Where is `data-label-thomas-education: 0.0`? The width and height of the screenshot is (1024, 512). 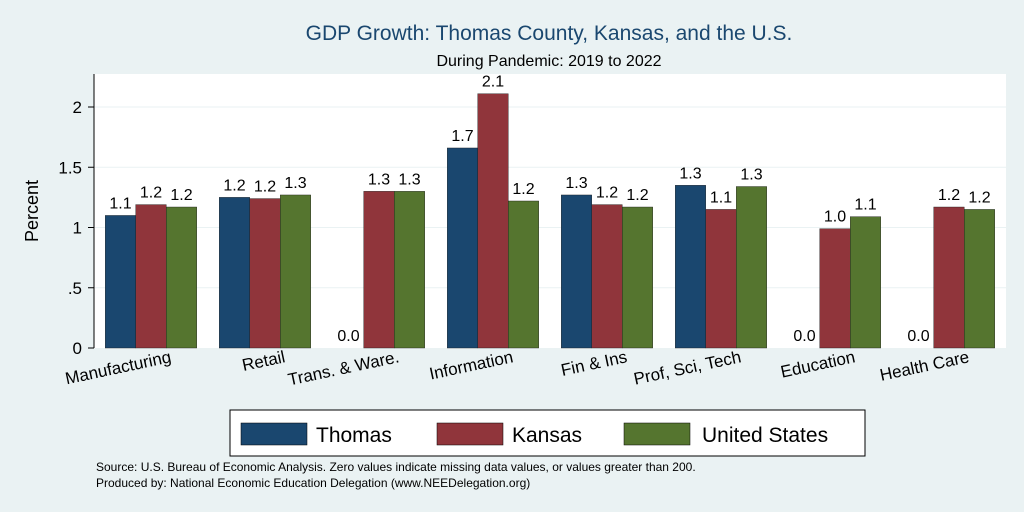
data-label-thomas-education: 0.0 is located at coordinates (804, 336).